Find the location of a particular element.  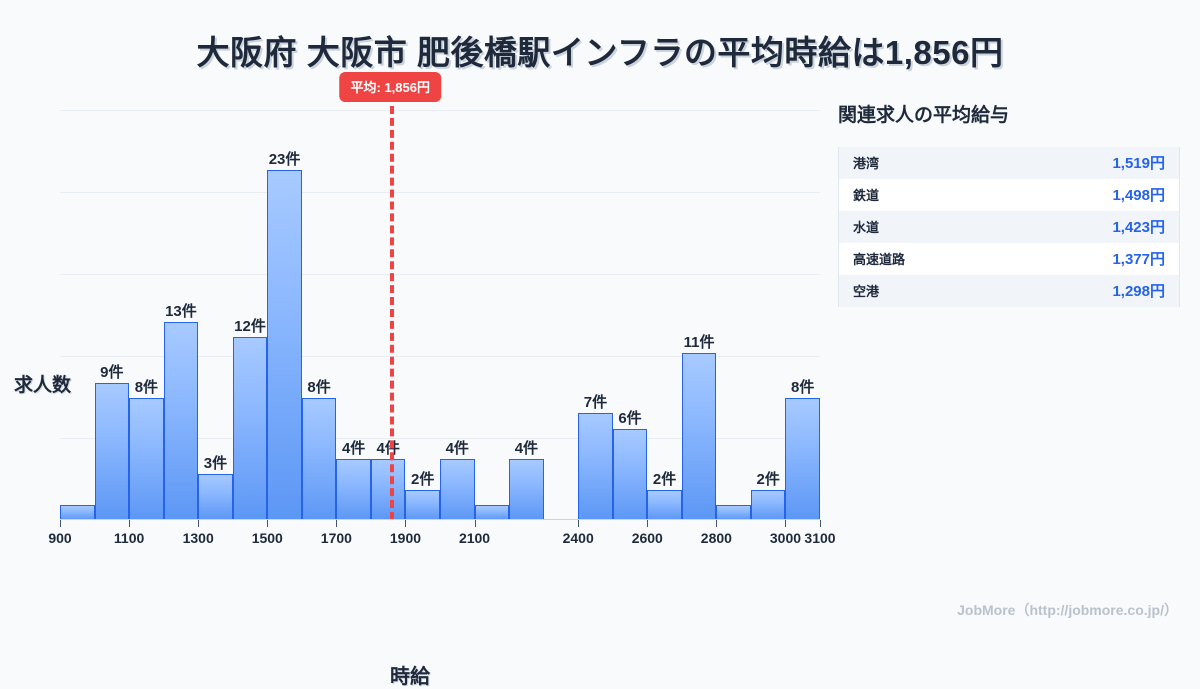

bar-value-label: 7件 is located at coordinates (595, 403).